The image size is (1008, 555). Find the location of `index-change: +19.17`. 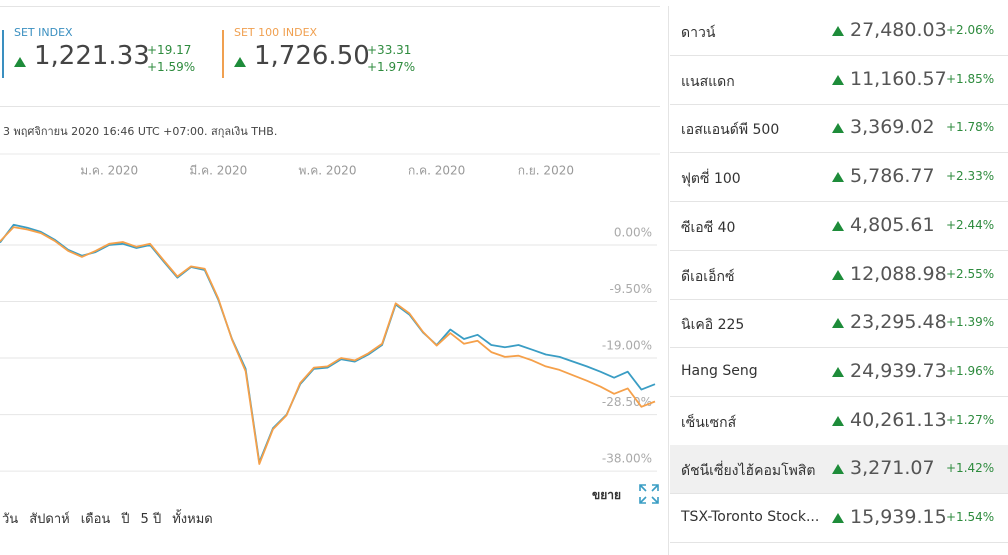

index-change: +19.17 is located at coordinates (169, 50).